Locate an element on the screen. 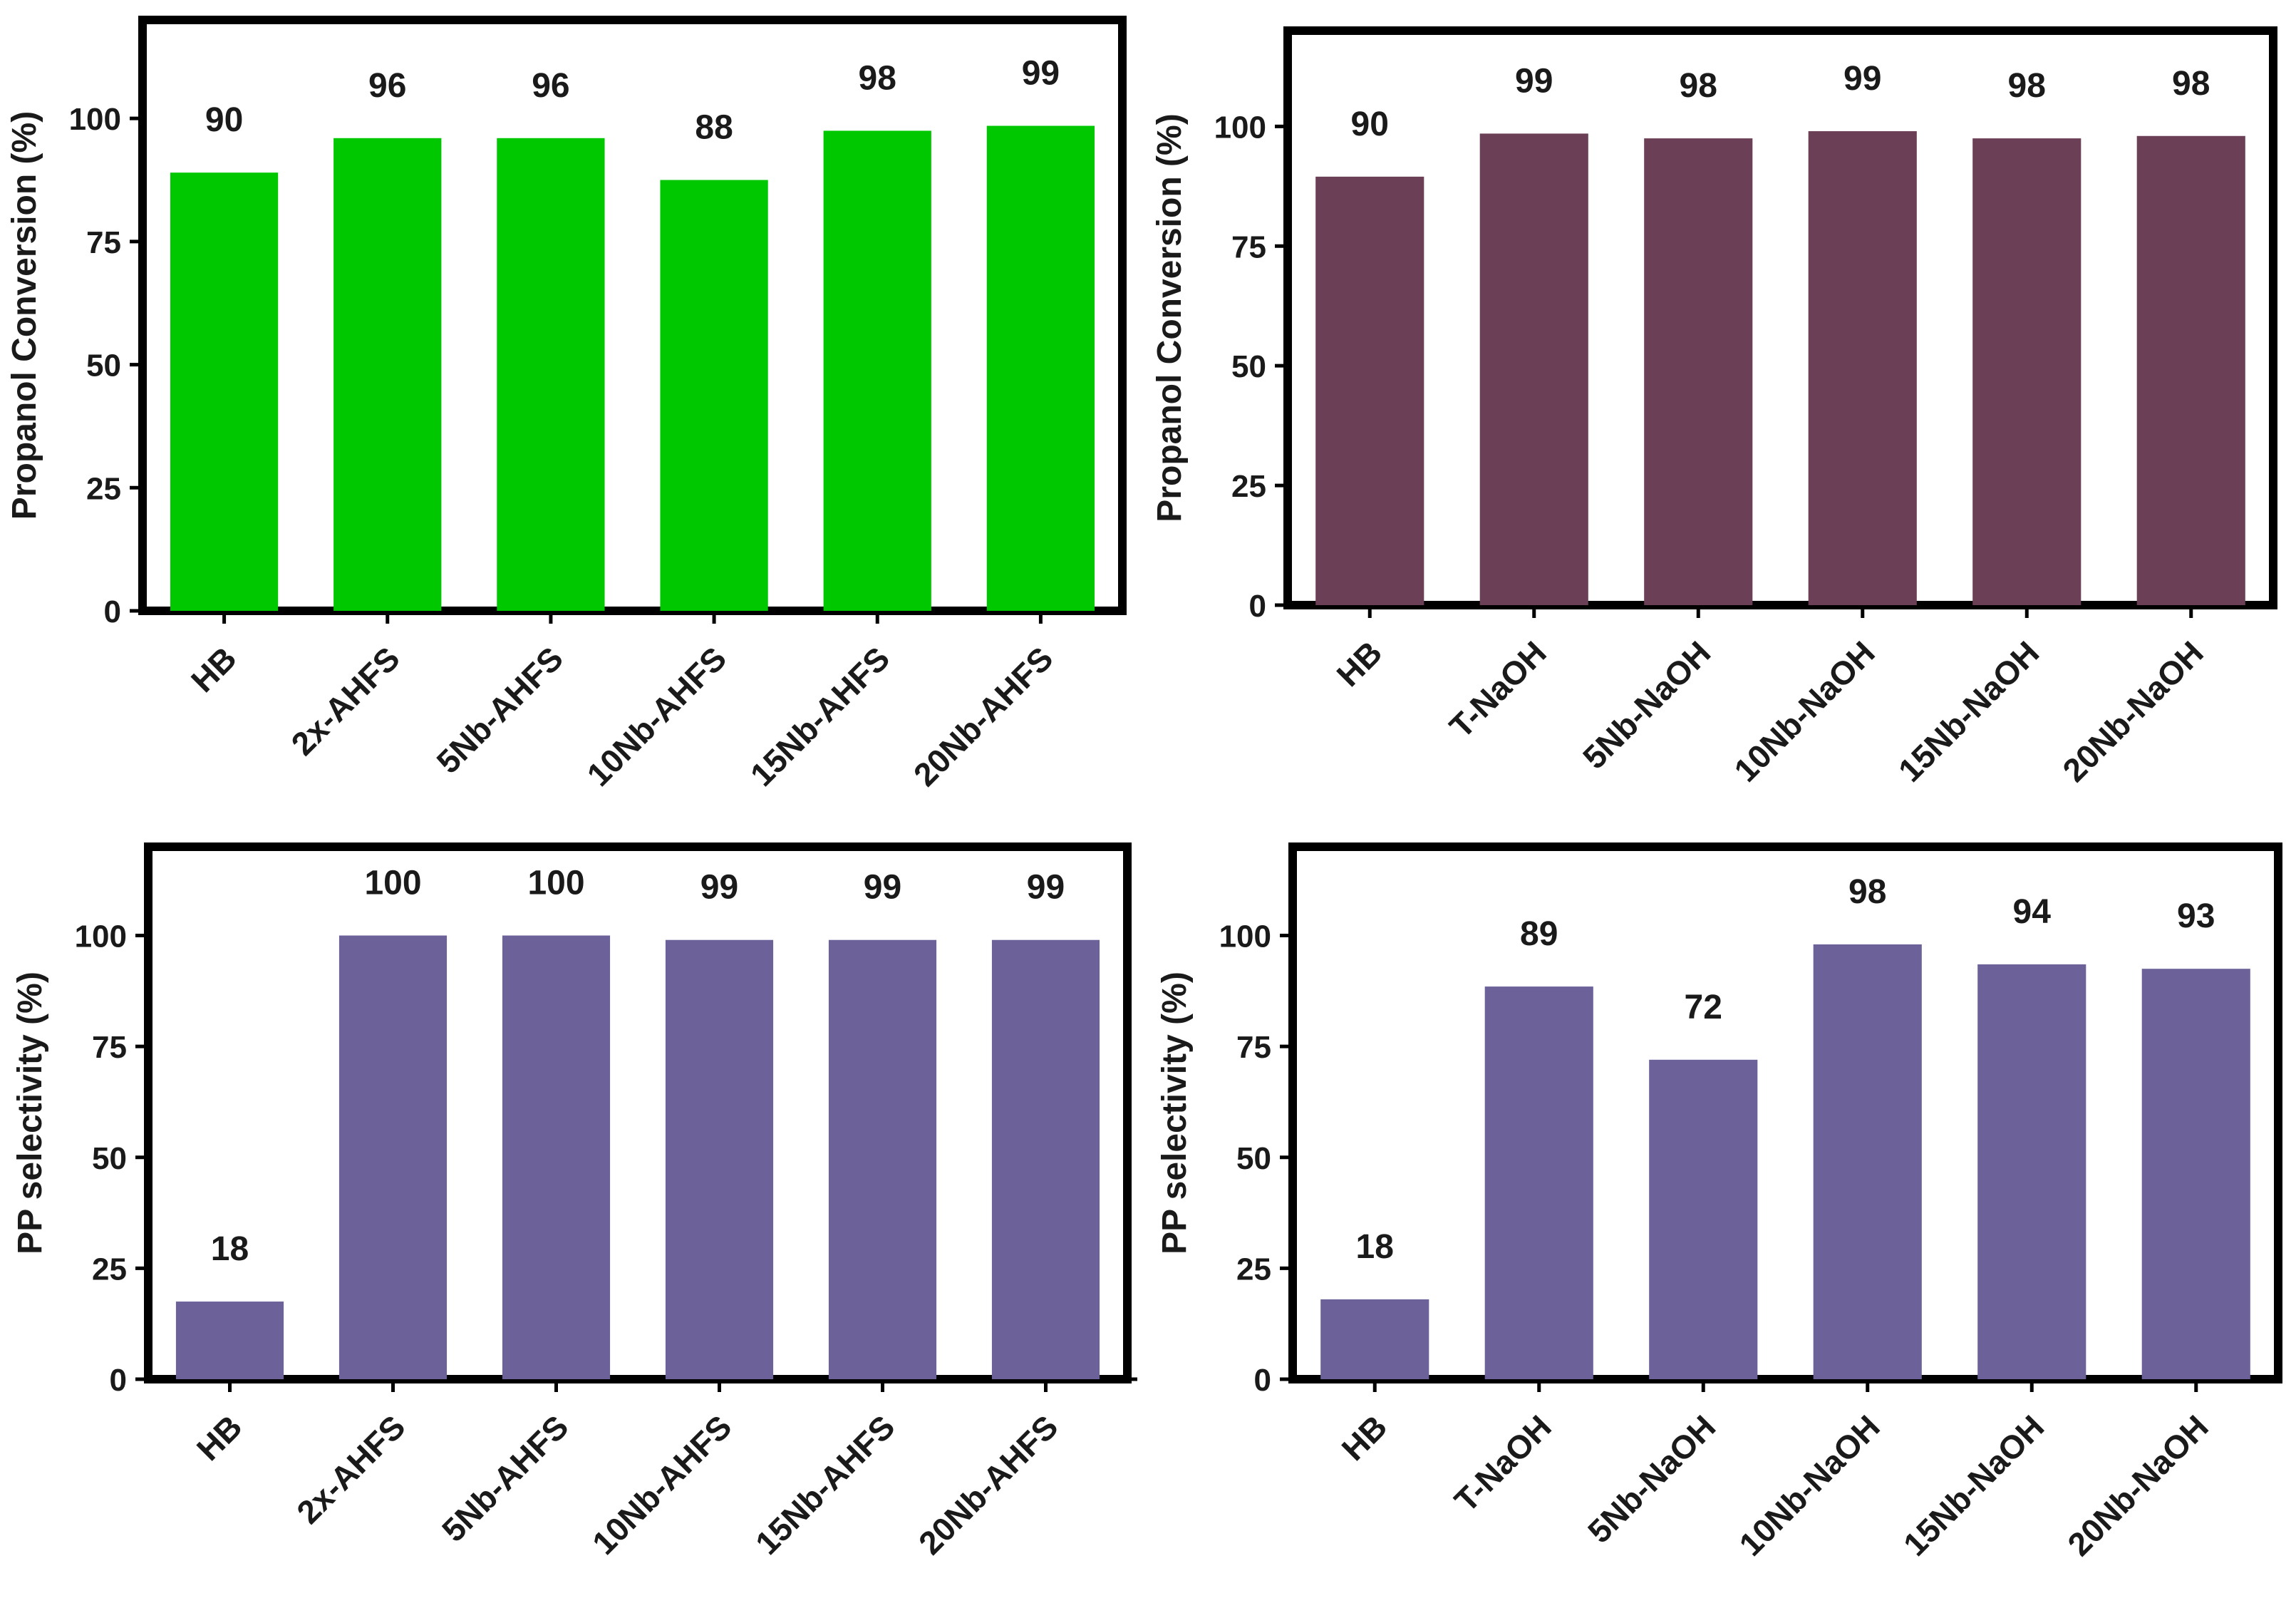 The height and width of the screenshot is (1608, 2296). data-label-15Nb-AHFS: 99 is located at coordinates (883, 888).